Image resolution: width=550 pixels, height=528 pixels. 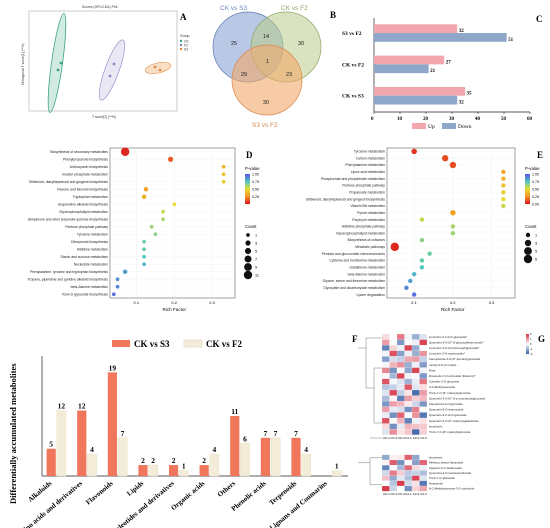 What do you see at coordinates (371, 213) in the screenshot?
I see `pathway-label: Pyrine metabolism` at bounding box center [371, 213].